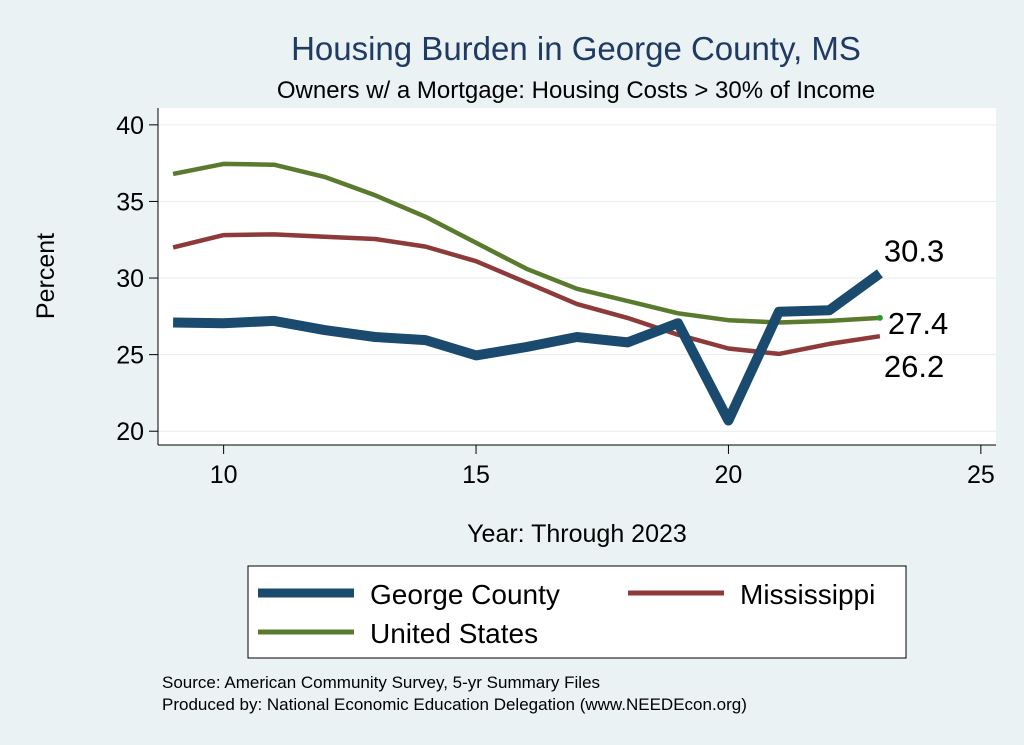  What do you see at coordinates (807, 594) in the screenshot?
I see `legend-label-mississippi: Mississippi` at bounding box center [807, 594].